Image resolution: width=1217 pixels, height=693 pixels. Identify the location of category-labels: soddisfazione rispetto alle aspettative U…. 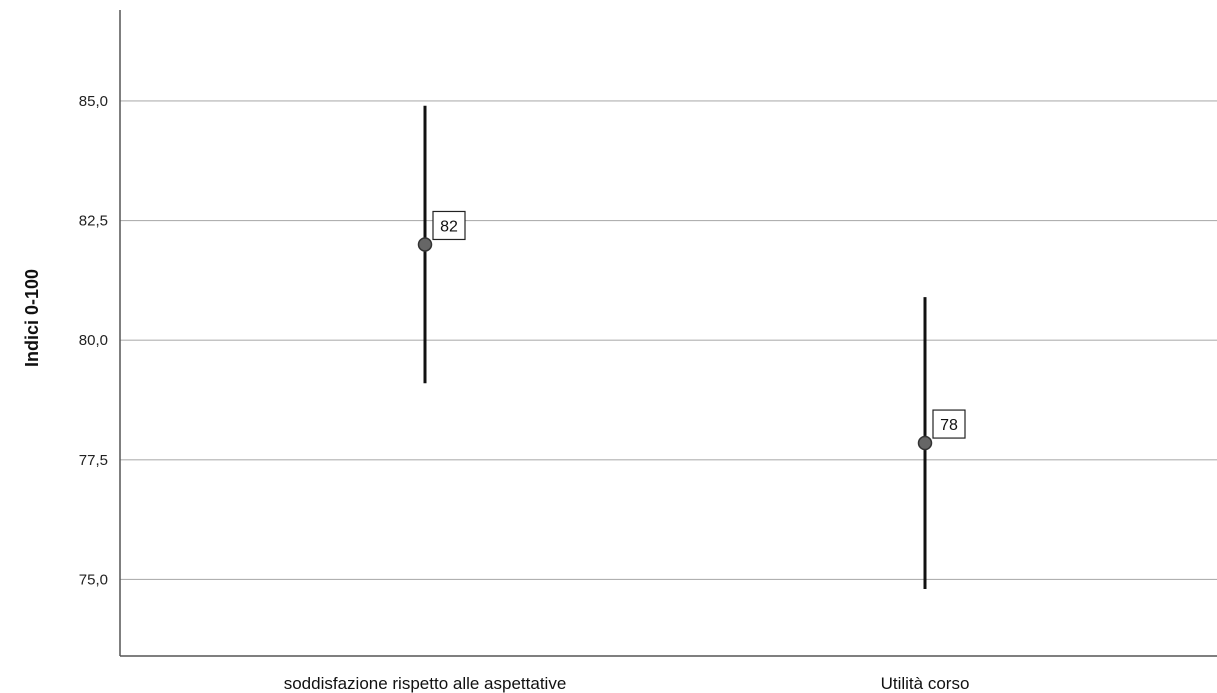
(627, 683).